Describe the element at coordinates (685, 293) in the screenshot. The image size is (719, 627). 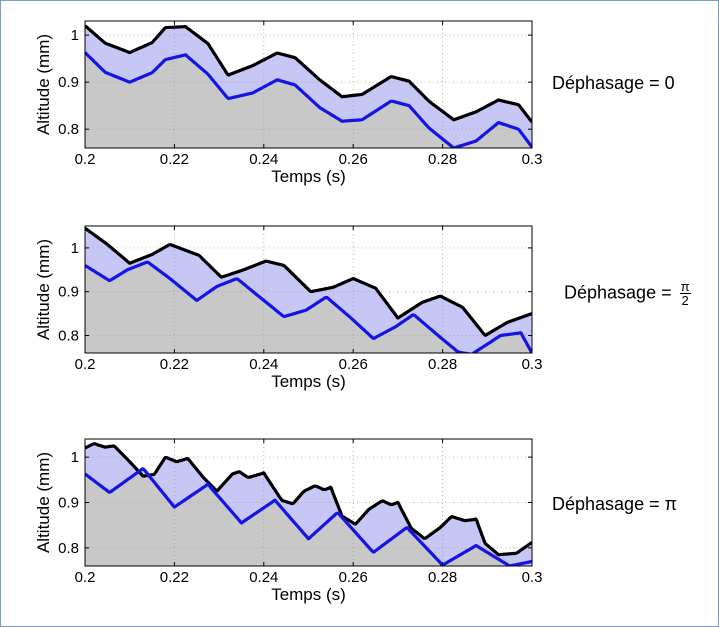
I see `phase-fraction: π 2` at that location.